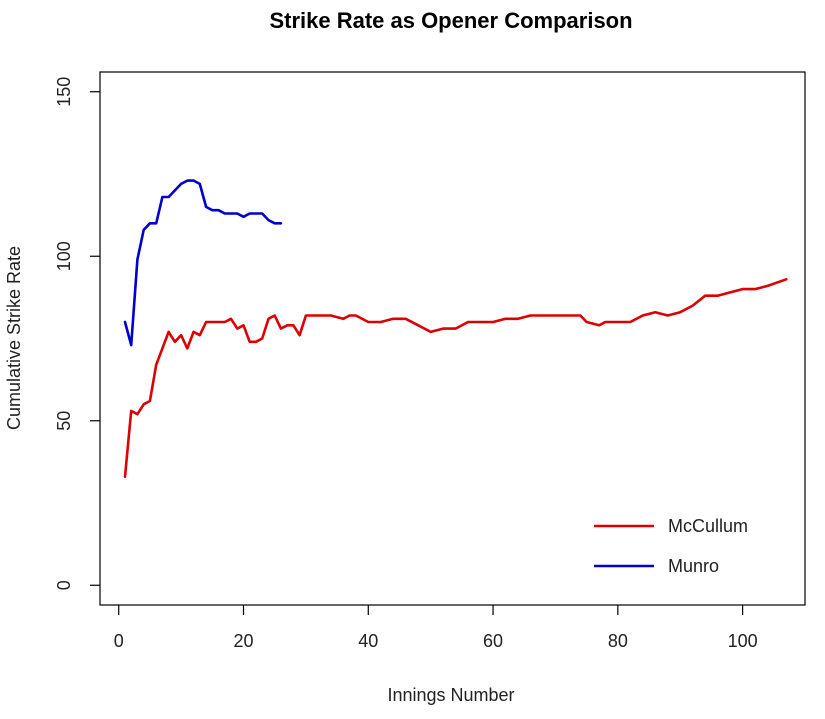  Describe the element at coordinates (708, 526) in the screenshot. I see `legend-label-mccullum: McCullum` at that location.